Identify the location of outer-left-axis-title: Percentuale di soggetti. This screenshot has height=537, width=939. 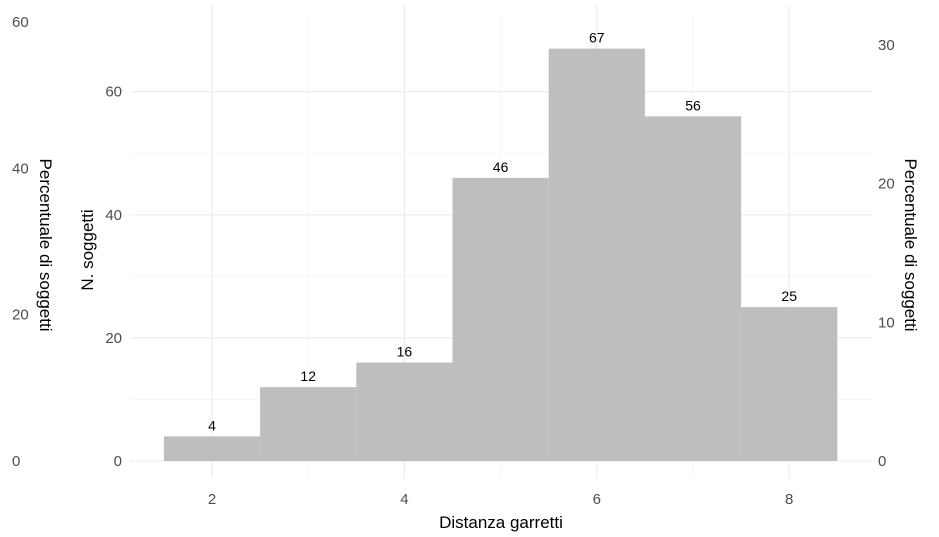
(45, 245).